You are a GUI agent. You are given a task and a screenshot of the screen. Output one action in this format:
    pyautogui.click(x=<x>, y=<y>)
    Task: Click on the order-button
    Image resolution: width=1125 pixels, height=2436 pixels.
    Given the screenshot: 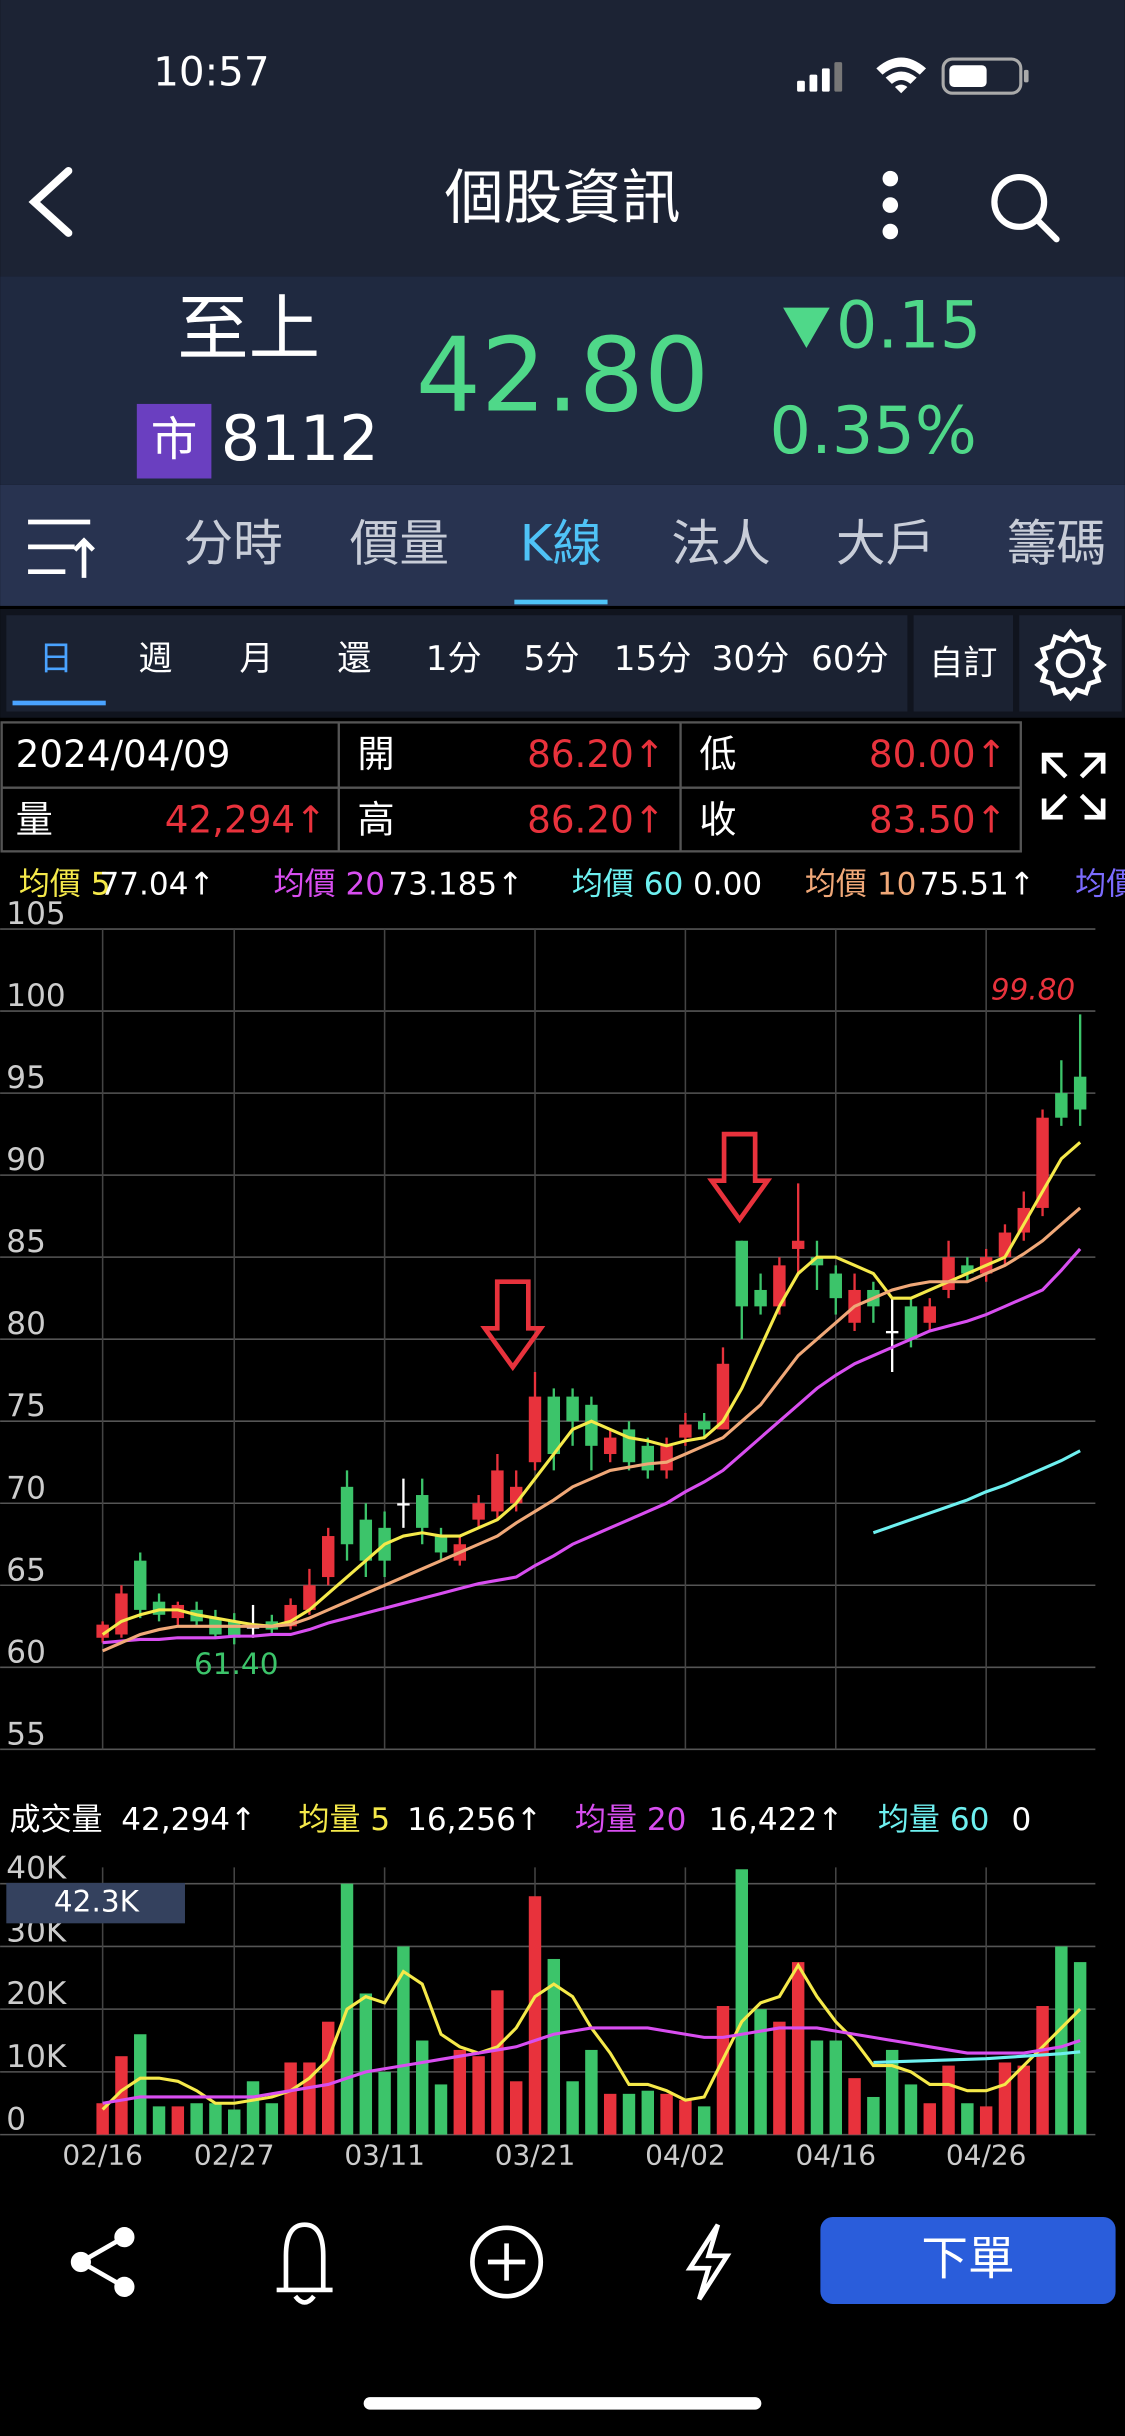 What is the action you would take?
    pyautogui.click(x=968, y=2260)
    